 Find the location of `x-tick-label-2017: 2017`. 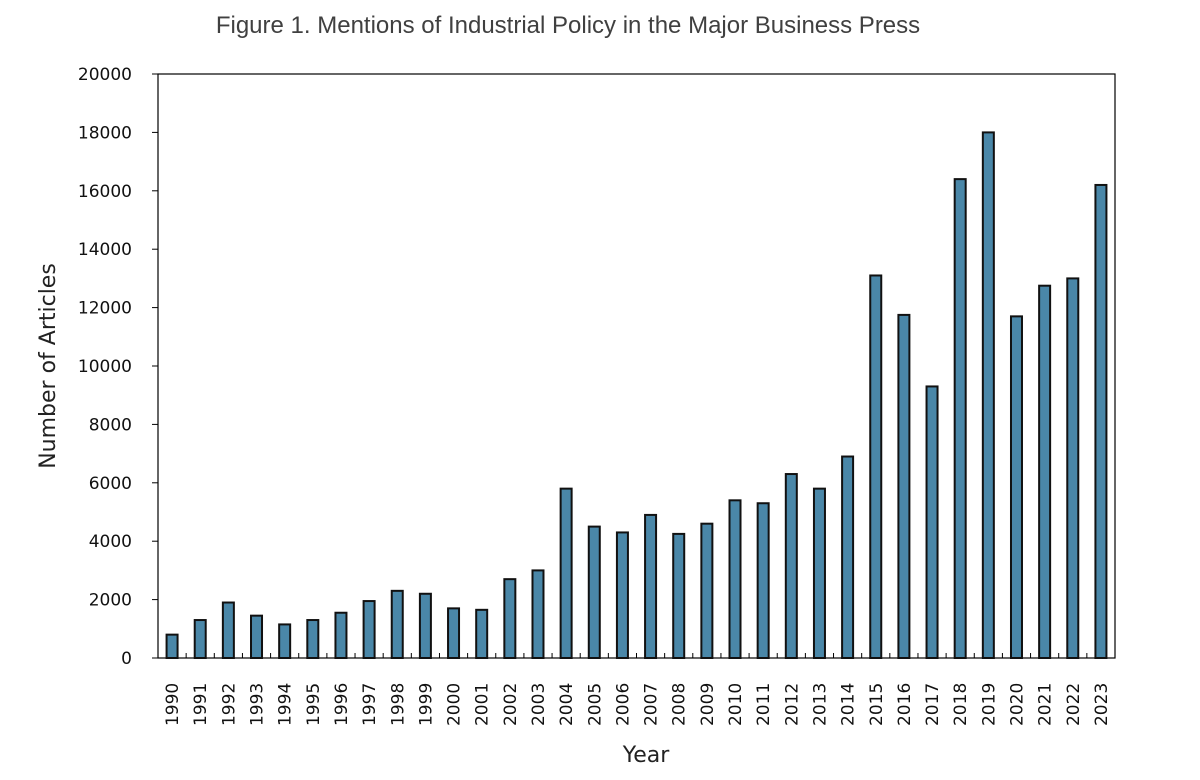

x-tick-label-2017: 2017 is located at coordinates (933, 704).